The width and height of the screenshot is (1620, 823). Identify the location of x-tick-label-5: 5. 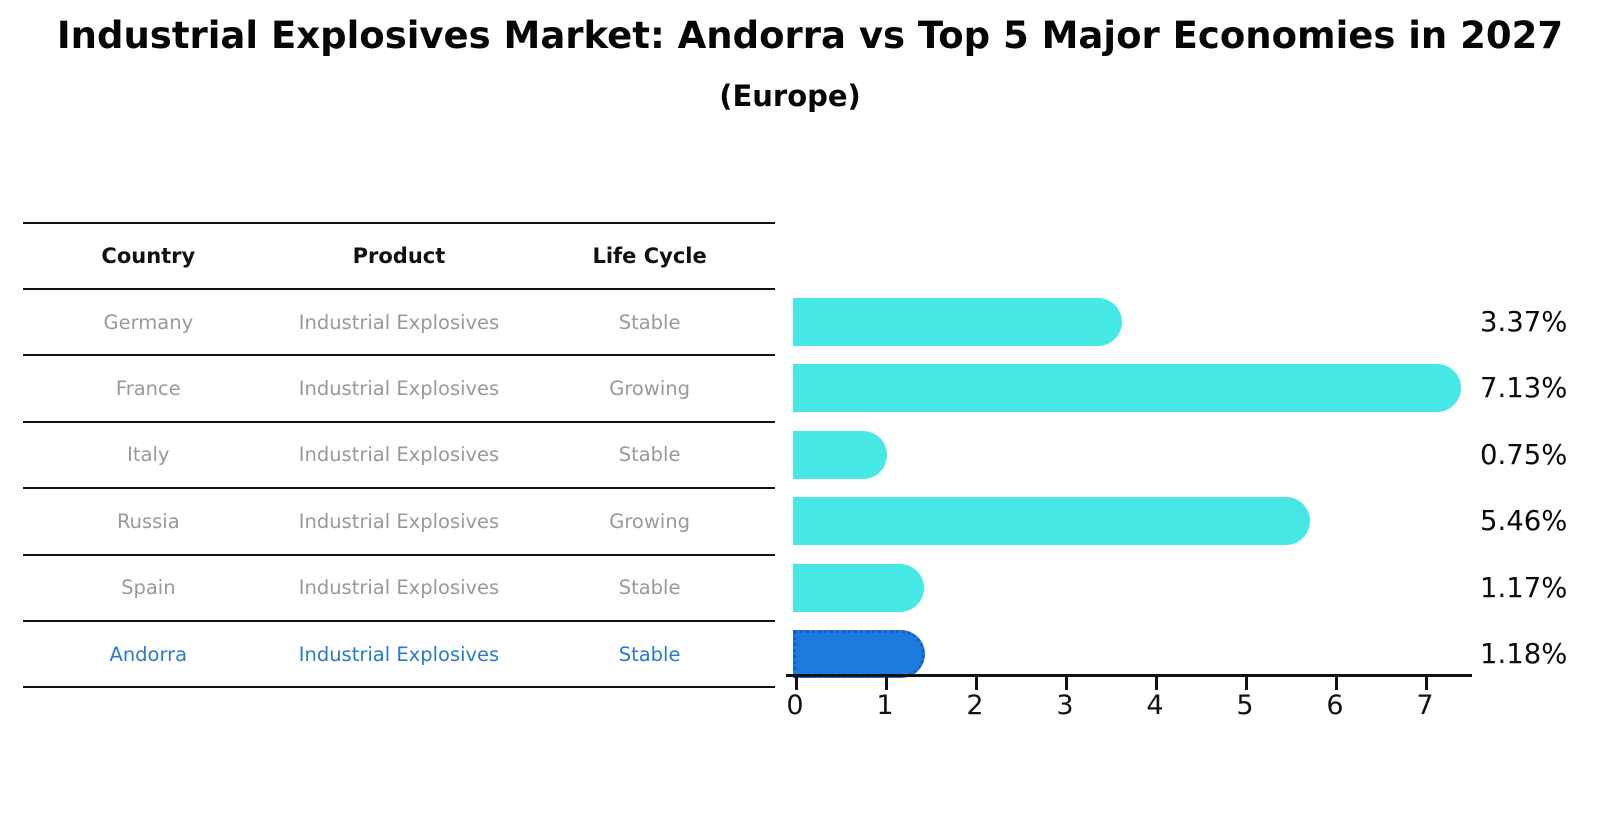
(1245, 705).